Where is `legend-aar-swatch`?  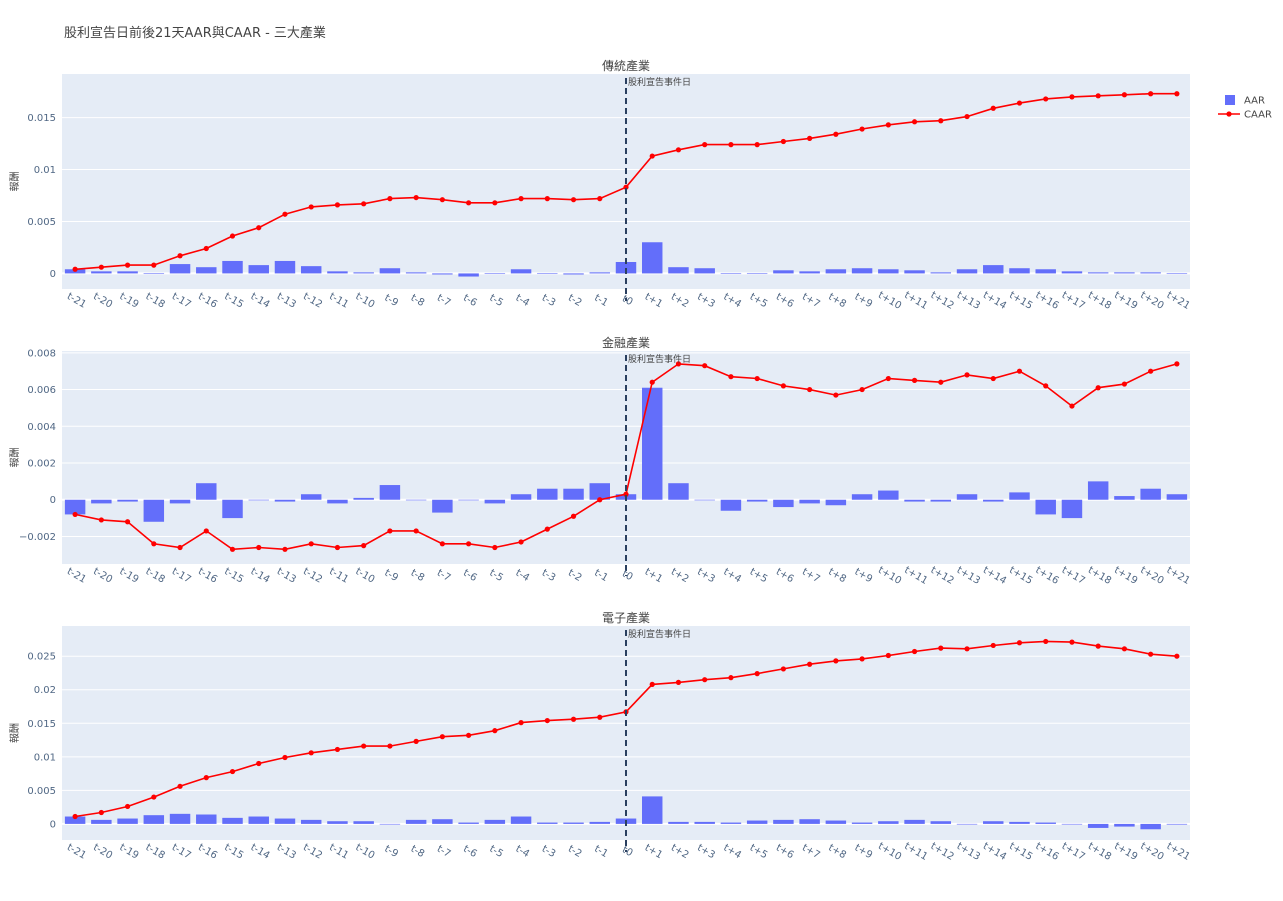
legend-aar-swatch is located at coordinates (1230, 100).